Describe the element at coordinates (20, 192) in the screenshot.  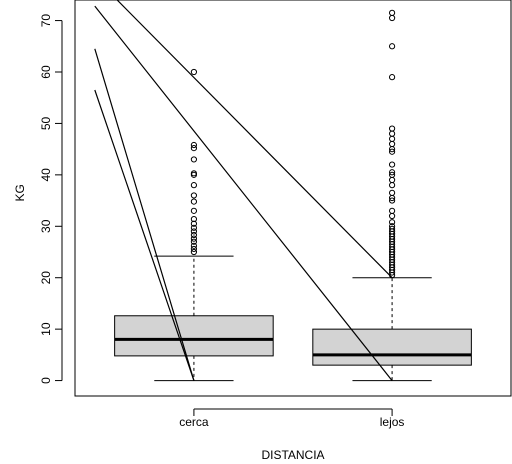
I see `y-axis-title: KG` at that location.